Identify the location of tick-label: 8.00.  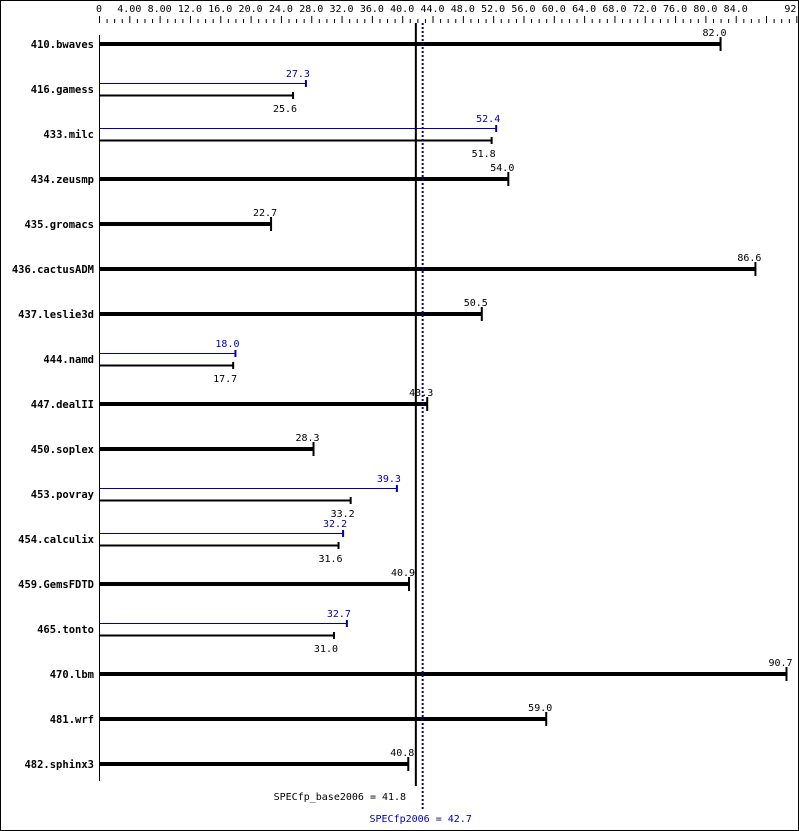
(160, 9).